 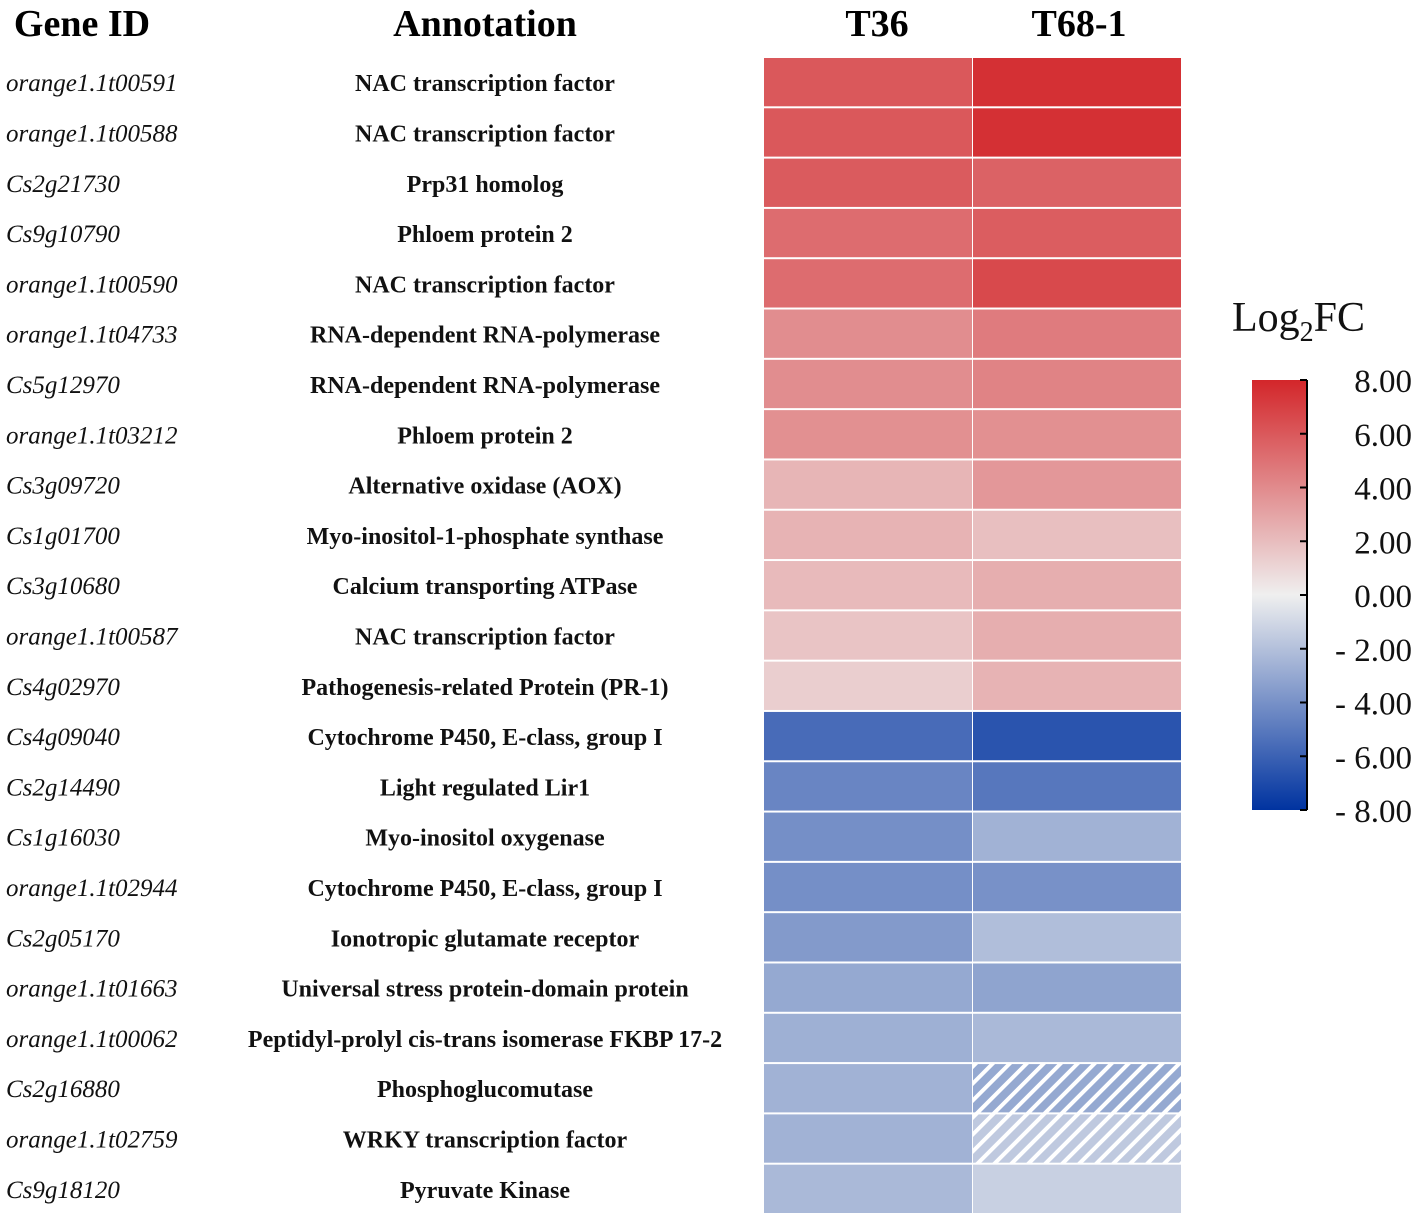 I want to click on gene-id: orange1.1t01663, so click(x=92, y=989).